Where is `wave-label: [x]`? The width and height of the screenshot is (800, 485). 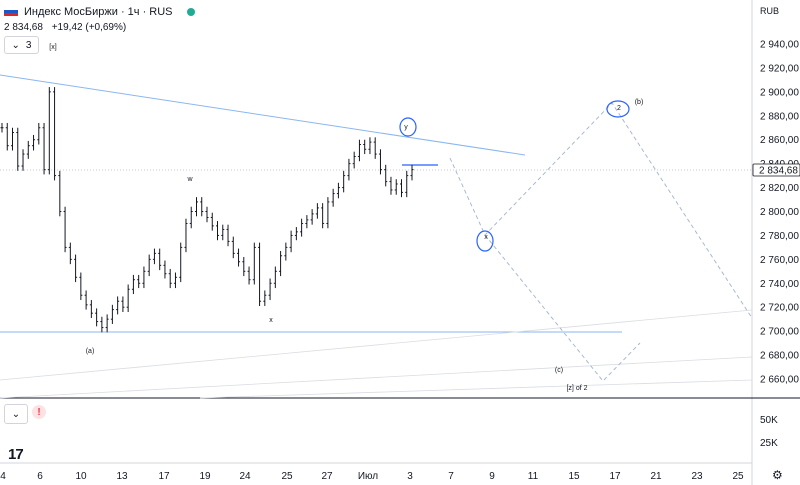
wave-label: [x] is located at coordinates (52, 47).